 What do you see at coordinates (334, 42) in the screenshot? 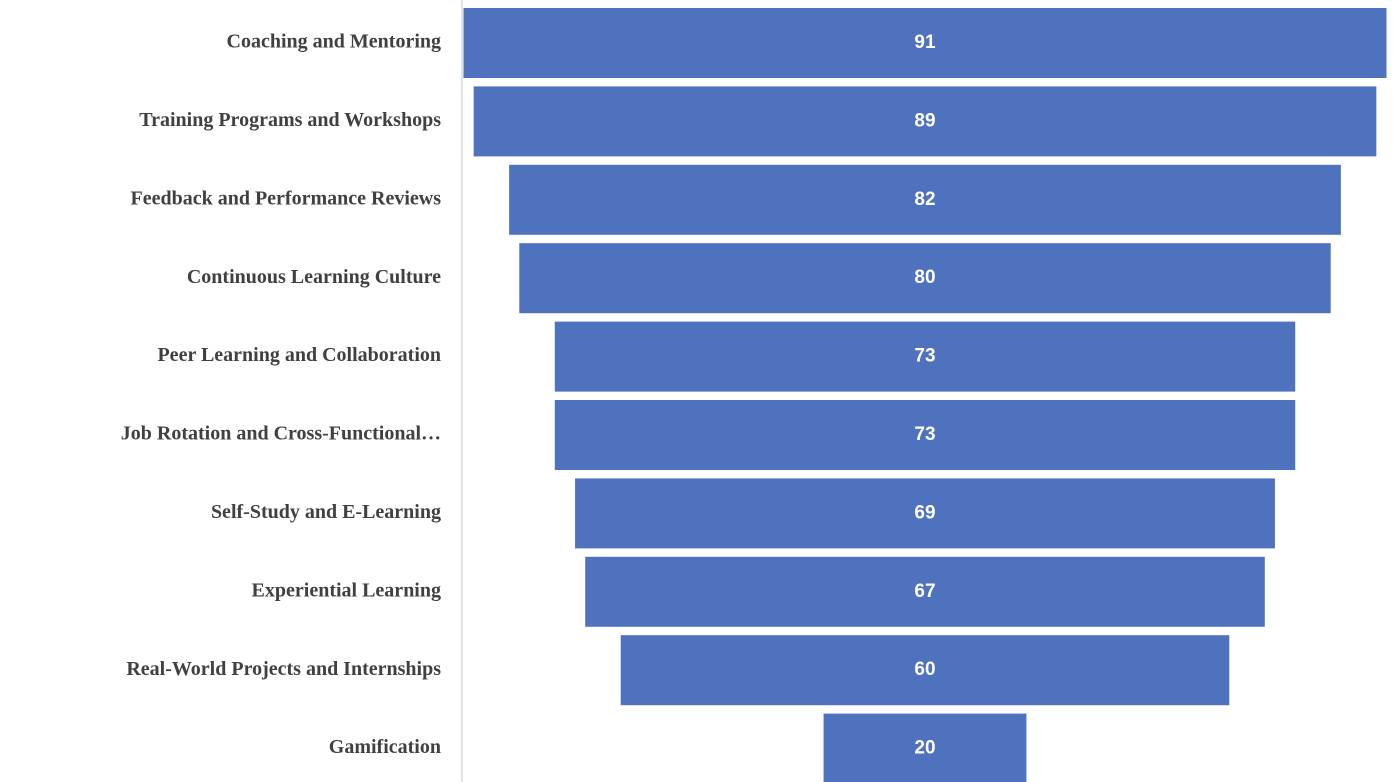
I see `category-label: Coaching and Mentoring` at bounding box center [334, 42].